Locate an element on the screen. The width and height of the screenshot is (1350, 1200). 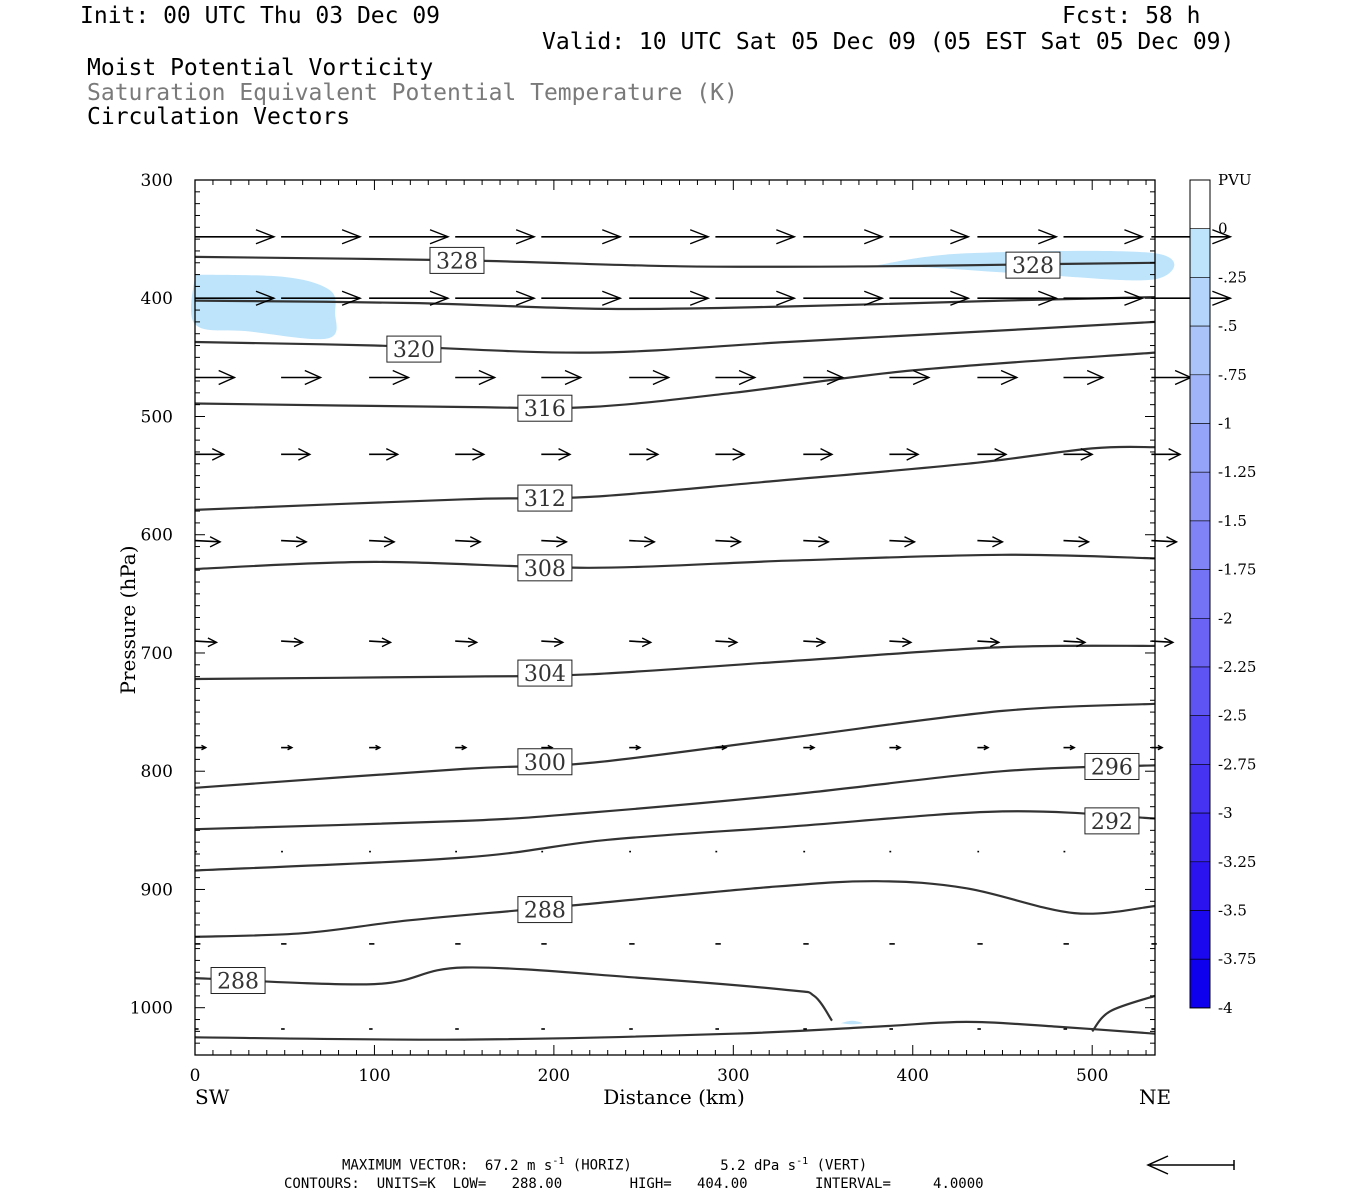
init-time: Init: 00 UTC Thu 03 Dec 09 is located at coordinates (260, 16).